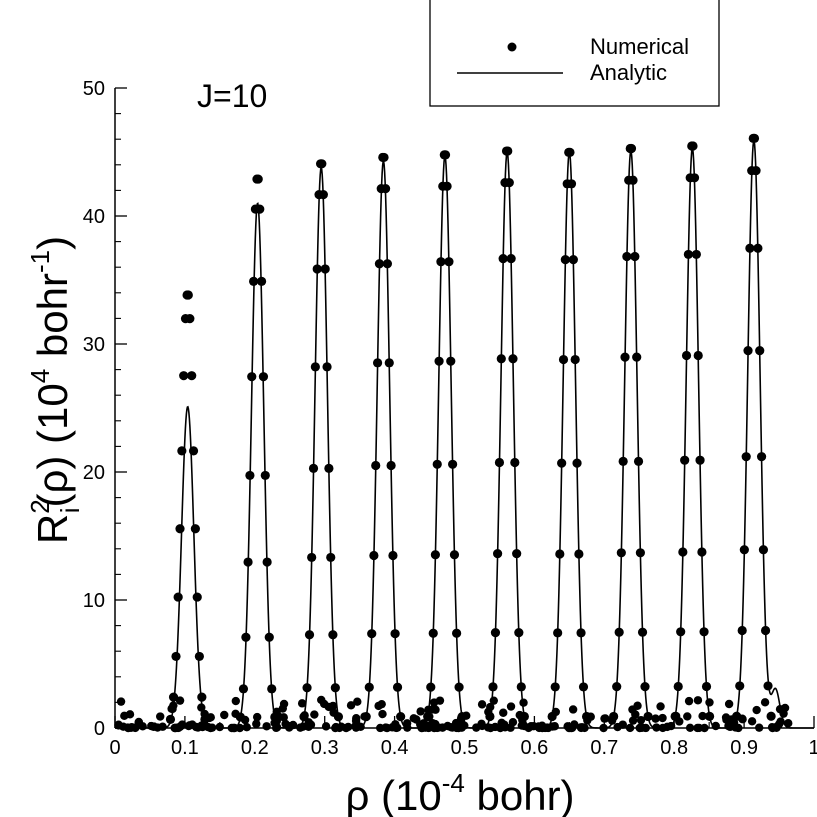 The image size is (817, 817). I want to click on x-tick-label: 0, so click(114, 748).